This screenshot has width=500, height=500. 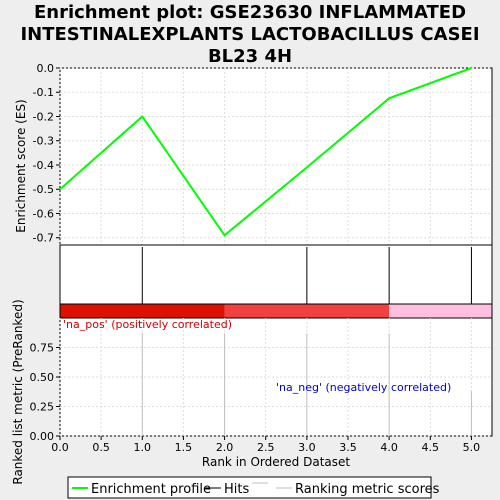 What do you see at coordinates (18, 391) in the screenshot?
I see `ranking-y-axis-label: Ranked list metric (PreRanked)` at bounding box center [18, 391].